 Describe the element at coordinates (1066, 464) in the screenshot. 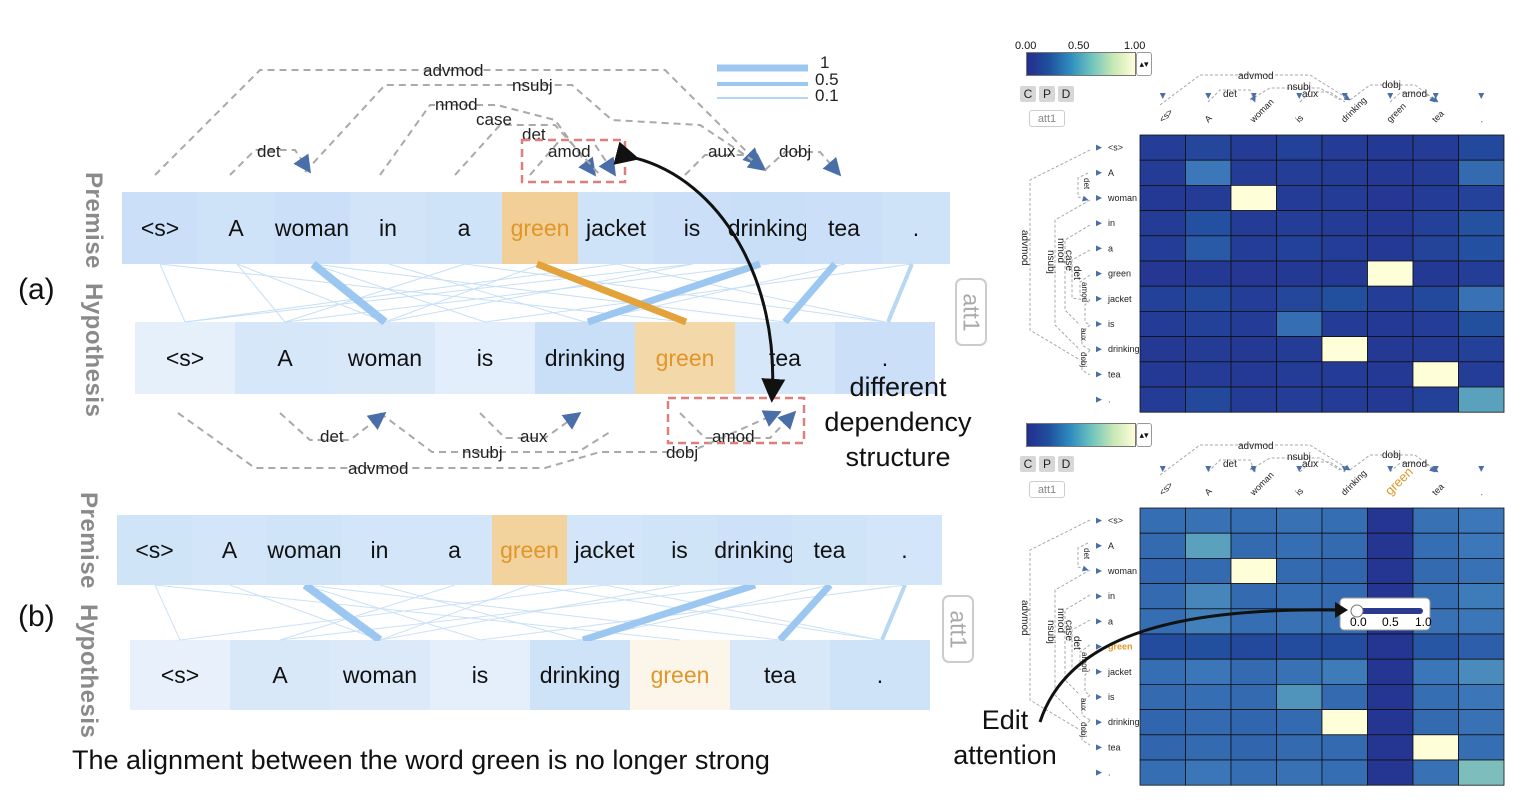

I see `d-button: D` at that location.